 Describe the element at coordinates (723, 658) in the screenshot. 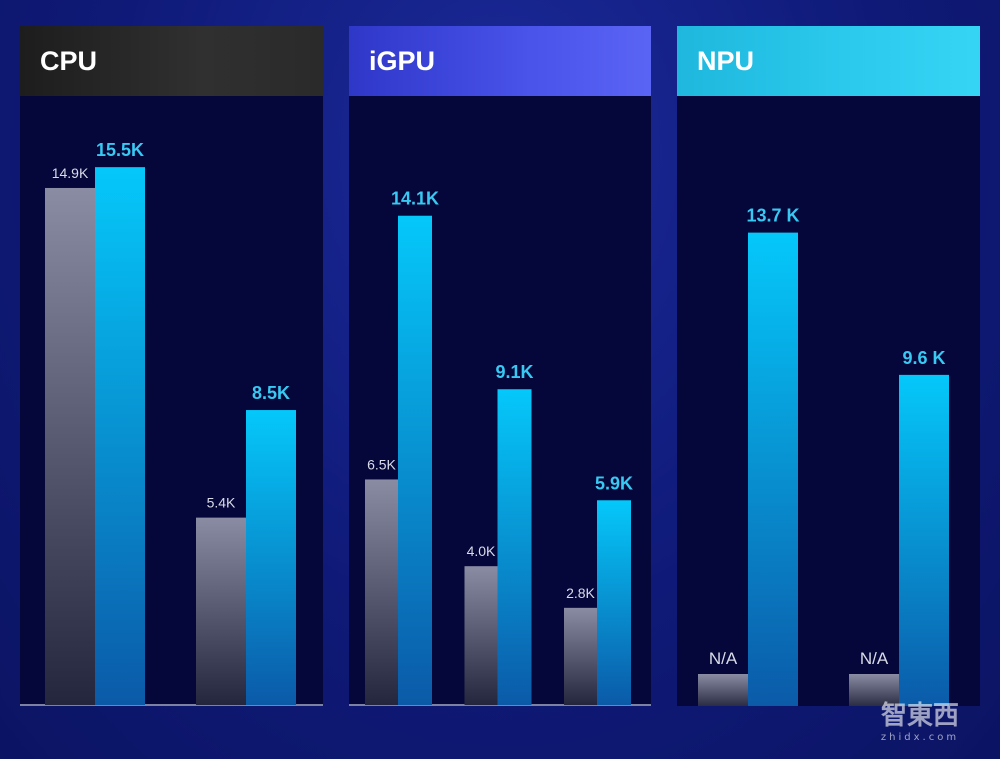

I see `npu-value-label-int8-gray: N/A` at that location.